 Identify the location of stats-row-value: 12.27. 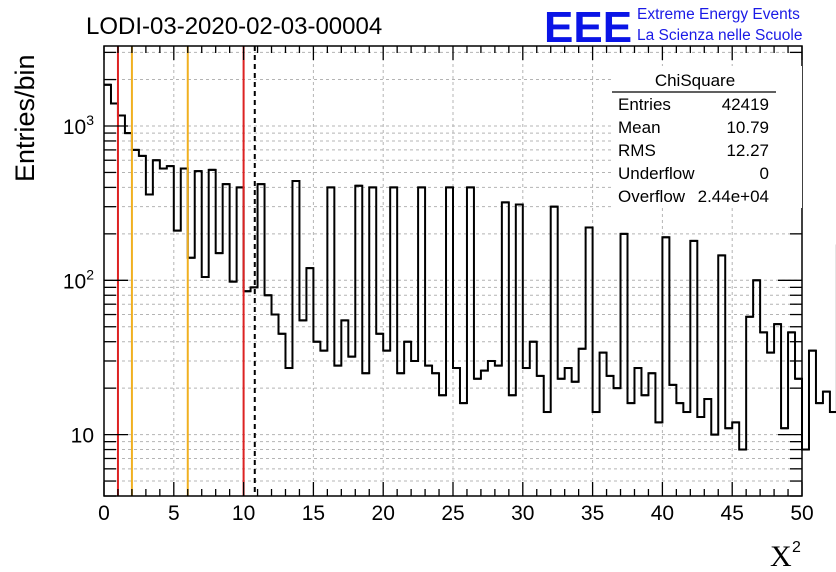
(747, 150).